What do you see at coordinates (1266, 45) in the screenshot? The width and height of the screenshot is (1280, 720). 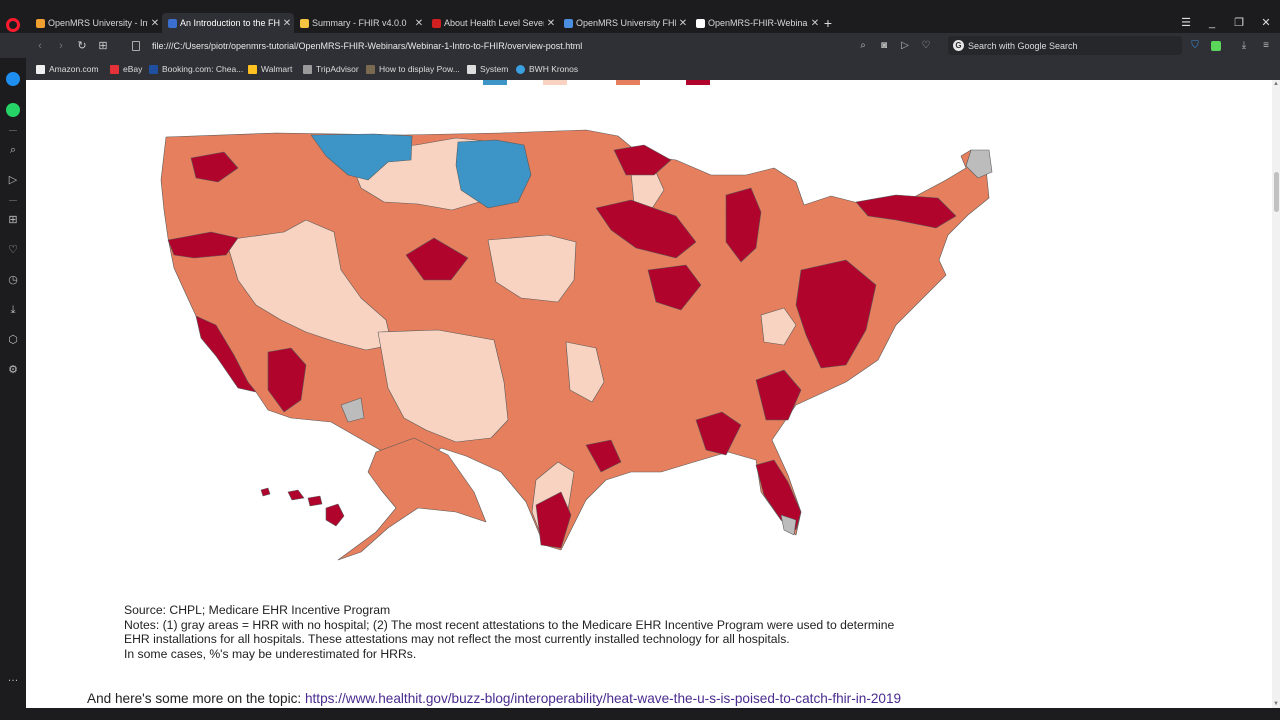 I see `easy-setup-menu-icon: ≡` at bounding box center [1266, 45].